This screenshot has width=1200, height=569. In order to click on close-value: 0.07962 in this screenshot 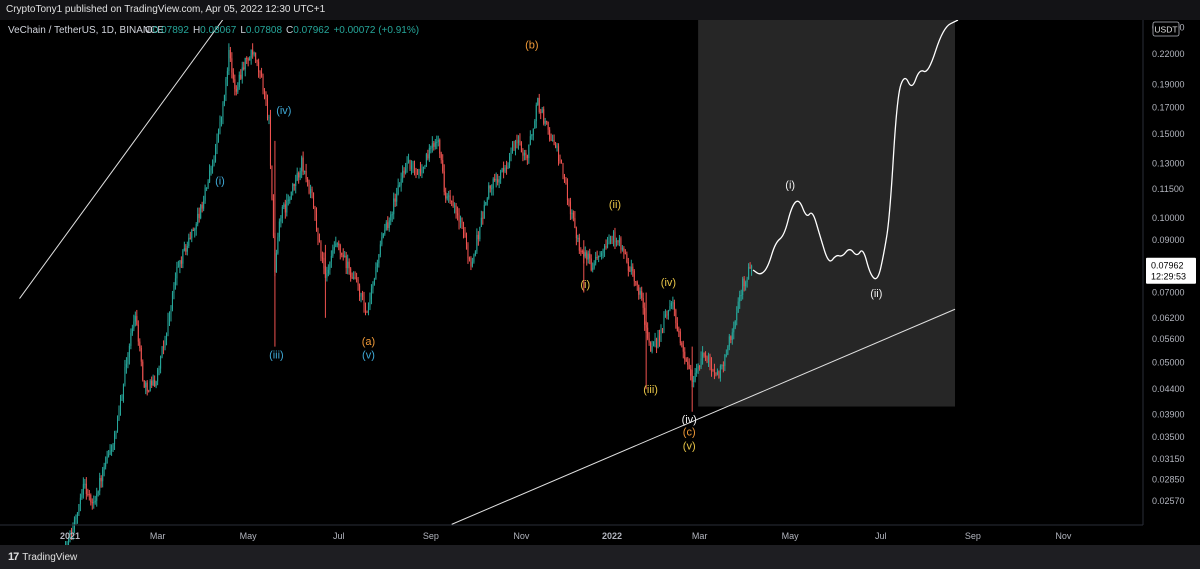, I will do `click(311, 30)`.